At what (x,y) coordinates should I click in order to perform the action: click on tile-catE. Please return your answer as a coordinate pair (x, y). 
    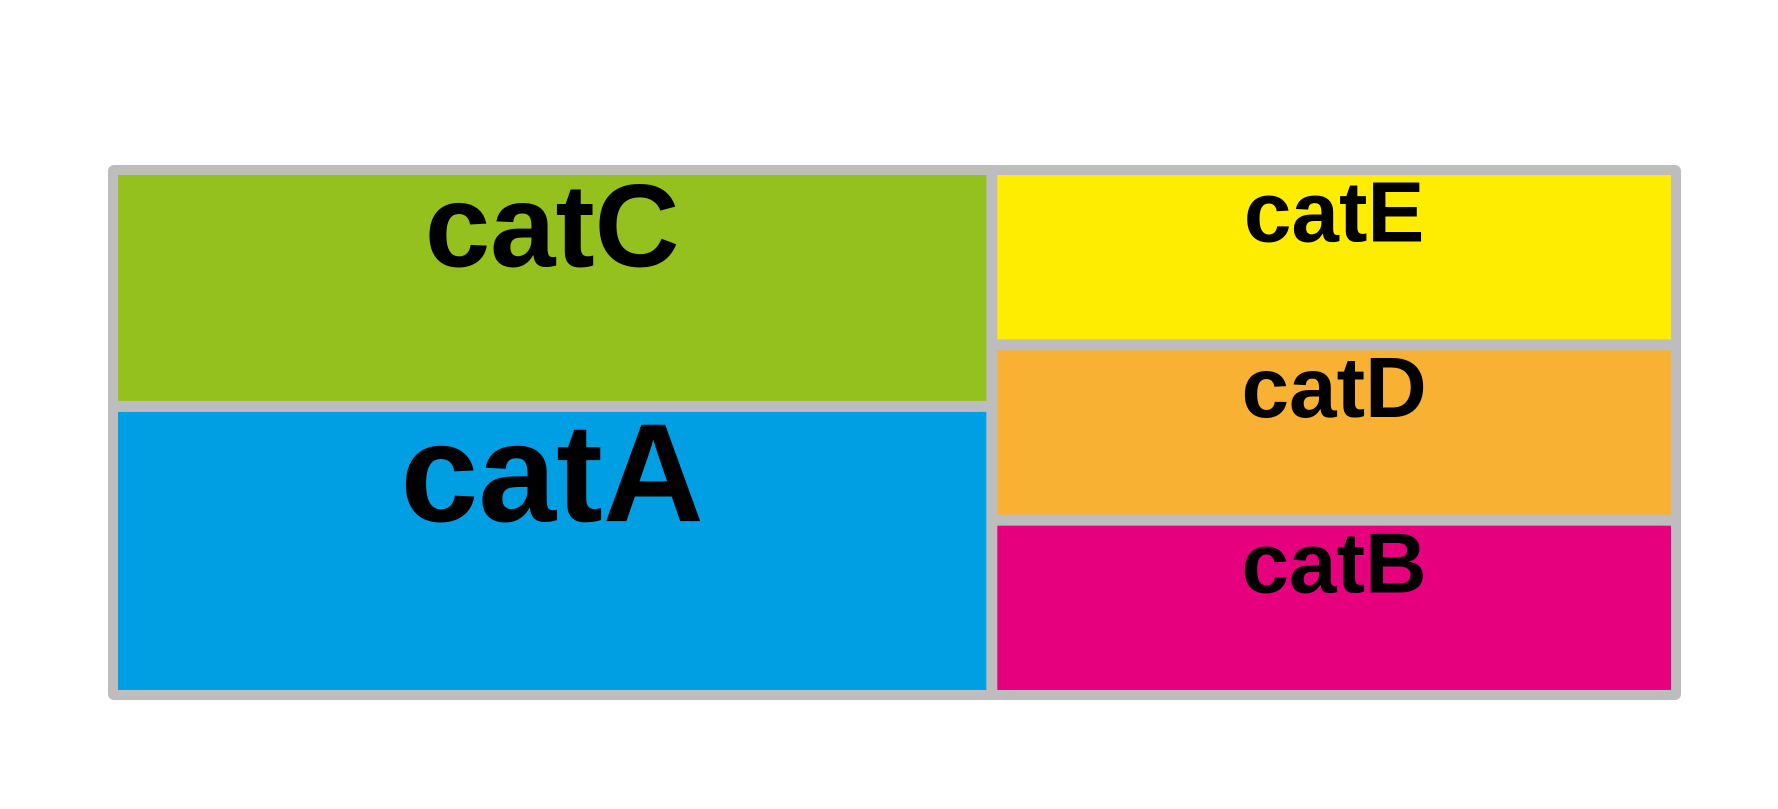
    Looking at the image, I should click on (1334, 257).